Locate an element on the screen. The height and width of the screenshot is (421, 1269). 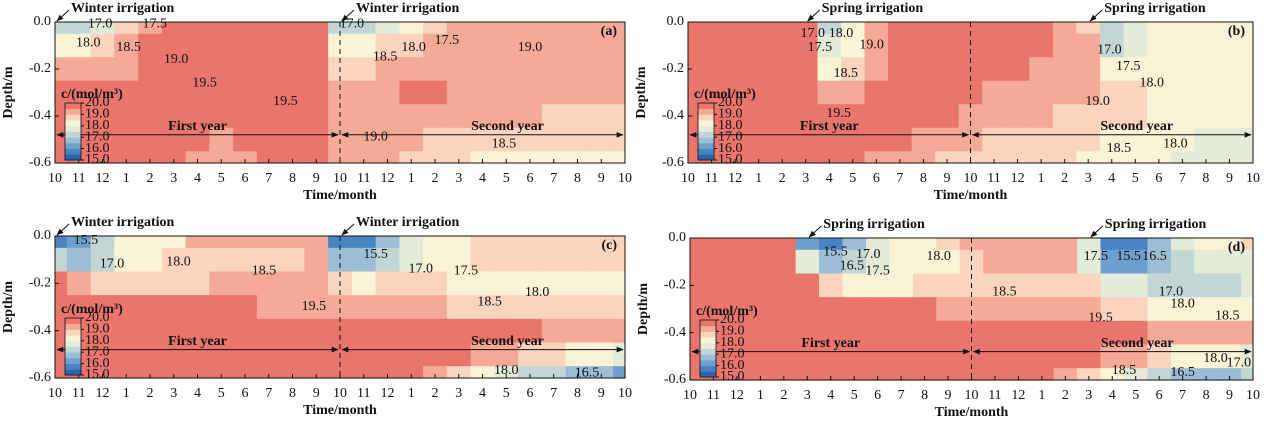
x-tick-label: 8 is located at coordinates (577, 178).